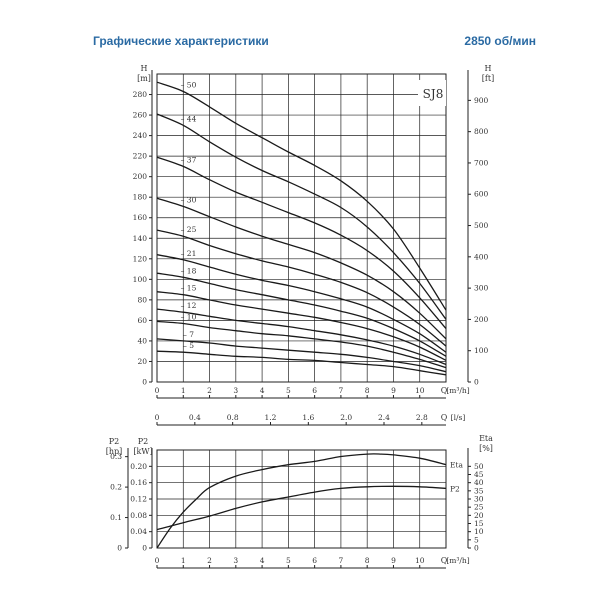  Describe the element at coordinates (189, 253) in the screenshot. I see `curve-label: – 21` at that location.